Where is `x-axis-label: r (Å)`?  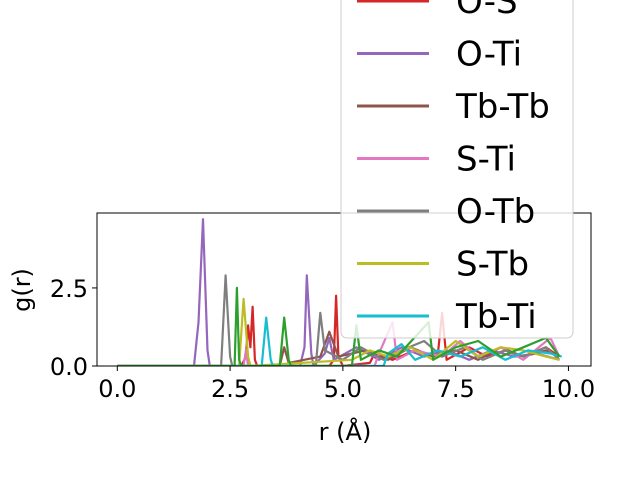 x-axis-label: r (Å) is located at coordinates (345, 431).